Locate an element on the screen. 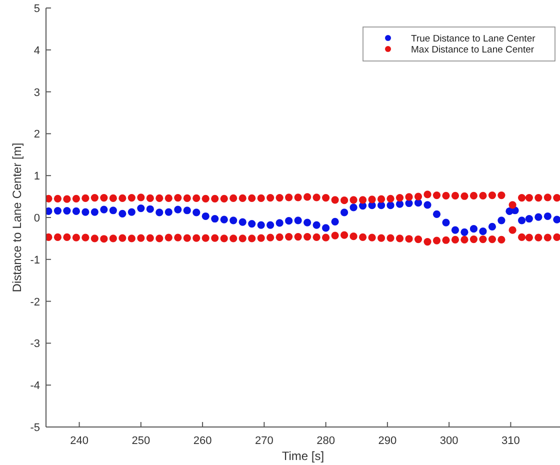  x-tick-label: 250 is located at coordinates (141, 441).